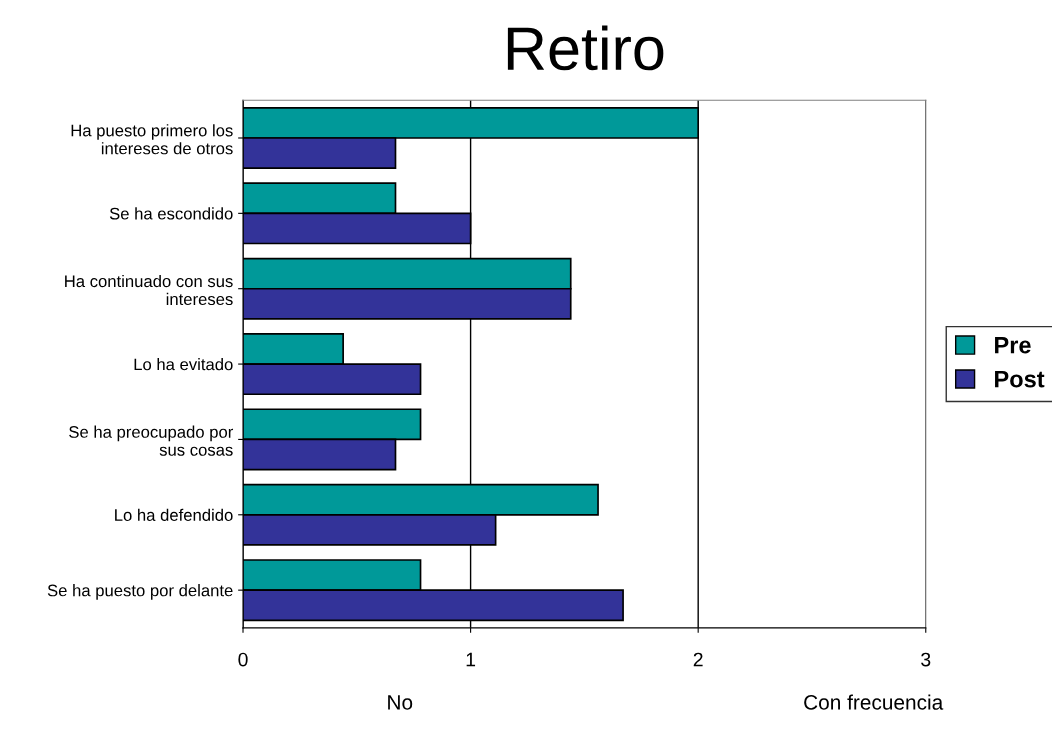 This screenshot has width=1052, height=743. I want to click on legend-label: Post, so click(1020, 379).